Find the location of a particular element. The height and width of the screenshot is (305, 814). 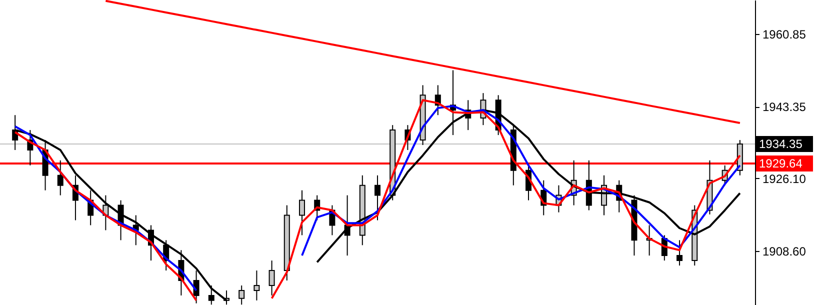

y-tick-label: 1908.60 is located at coordinates (784, 251).